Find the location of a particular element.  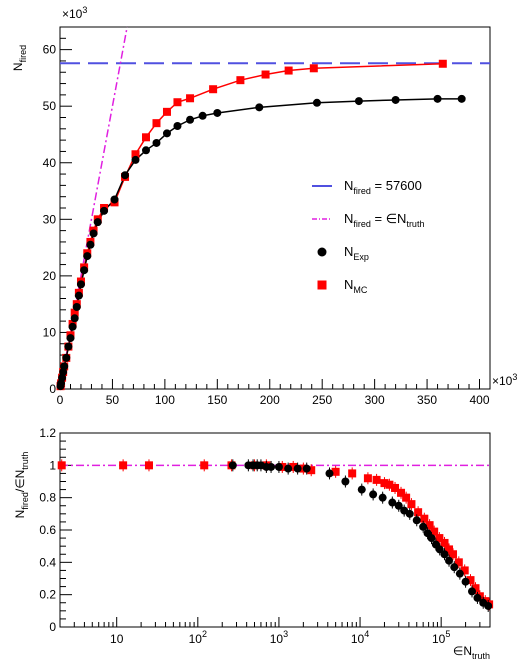

legend-label: NExp is located at coordinates (356, 253).